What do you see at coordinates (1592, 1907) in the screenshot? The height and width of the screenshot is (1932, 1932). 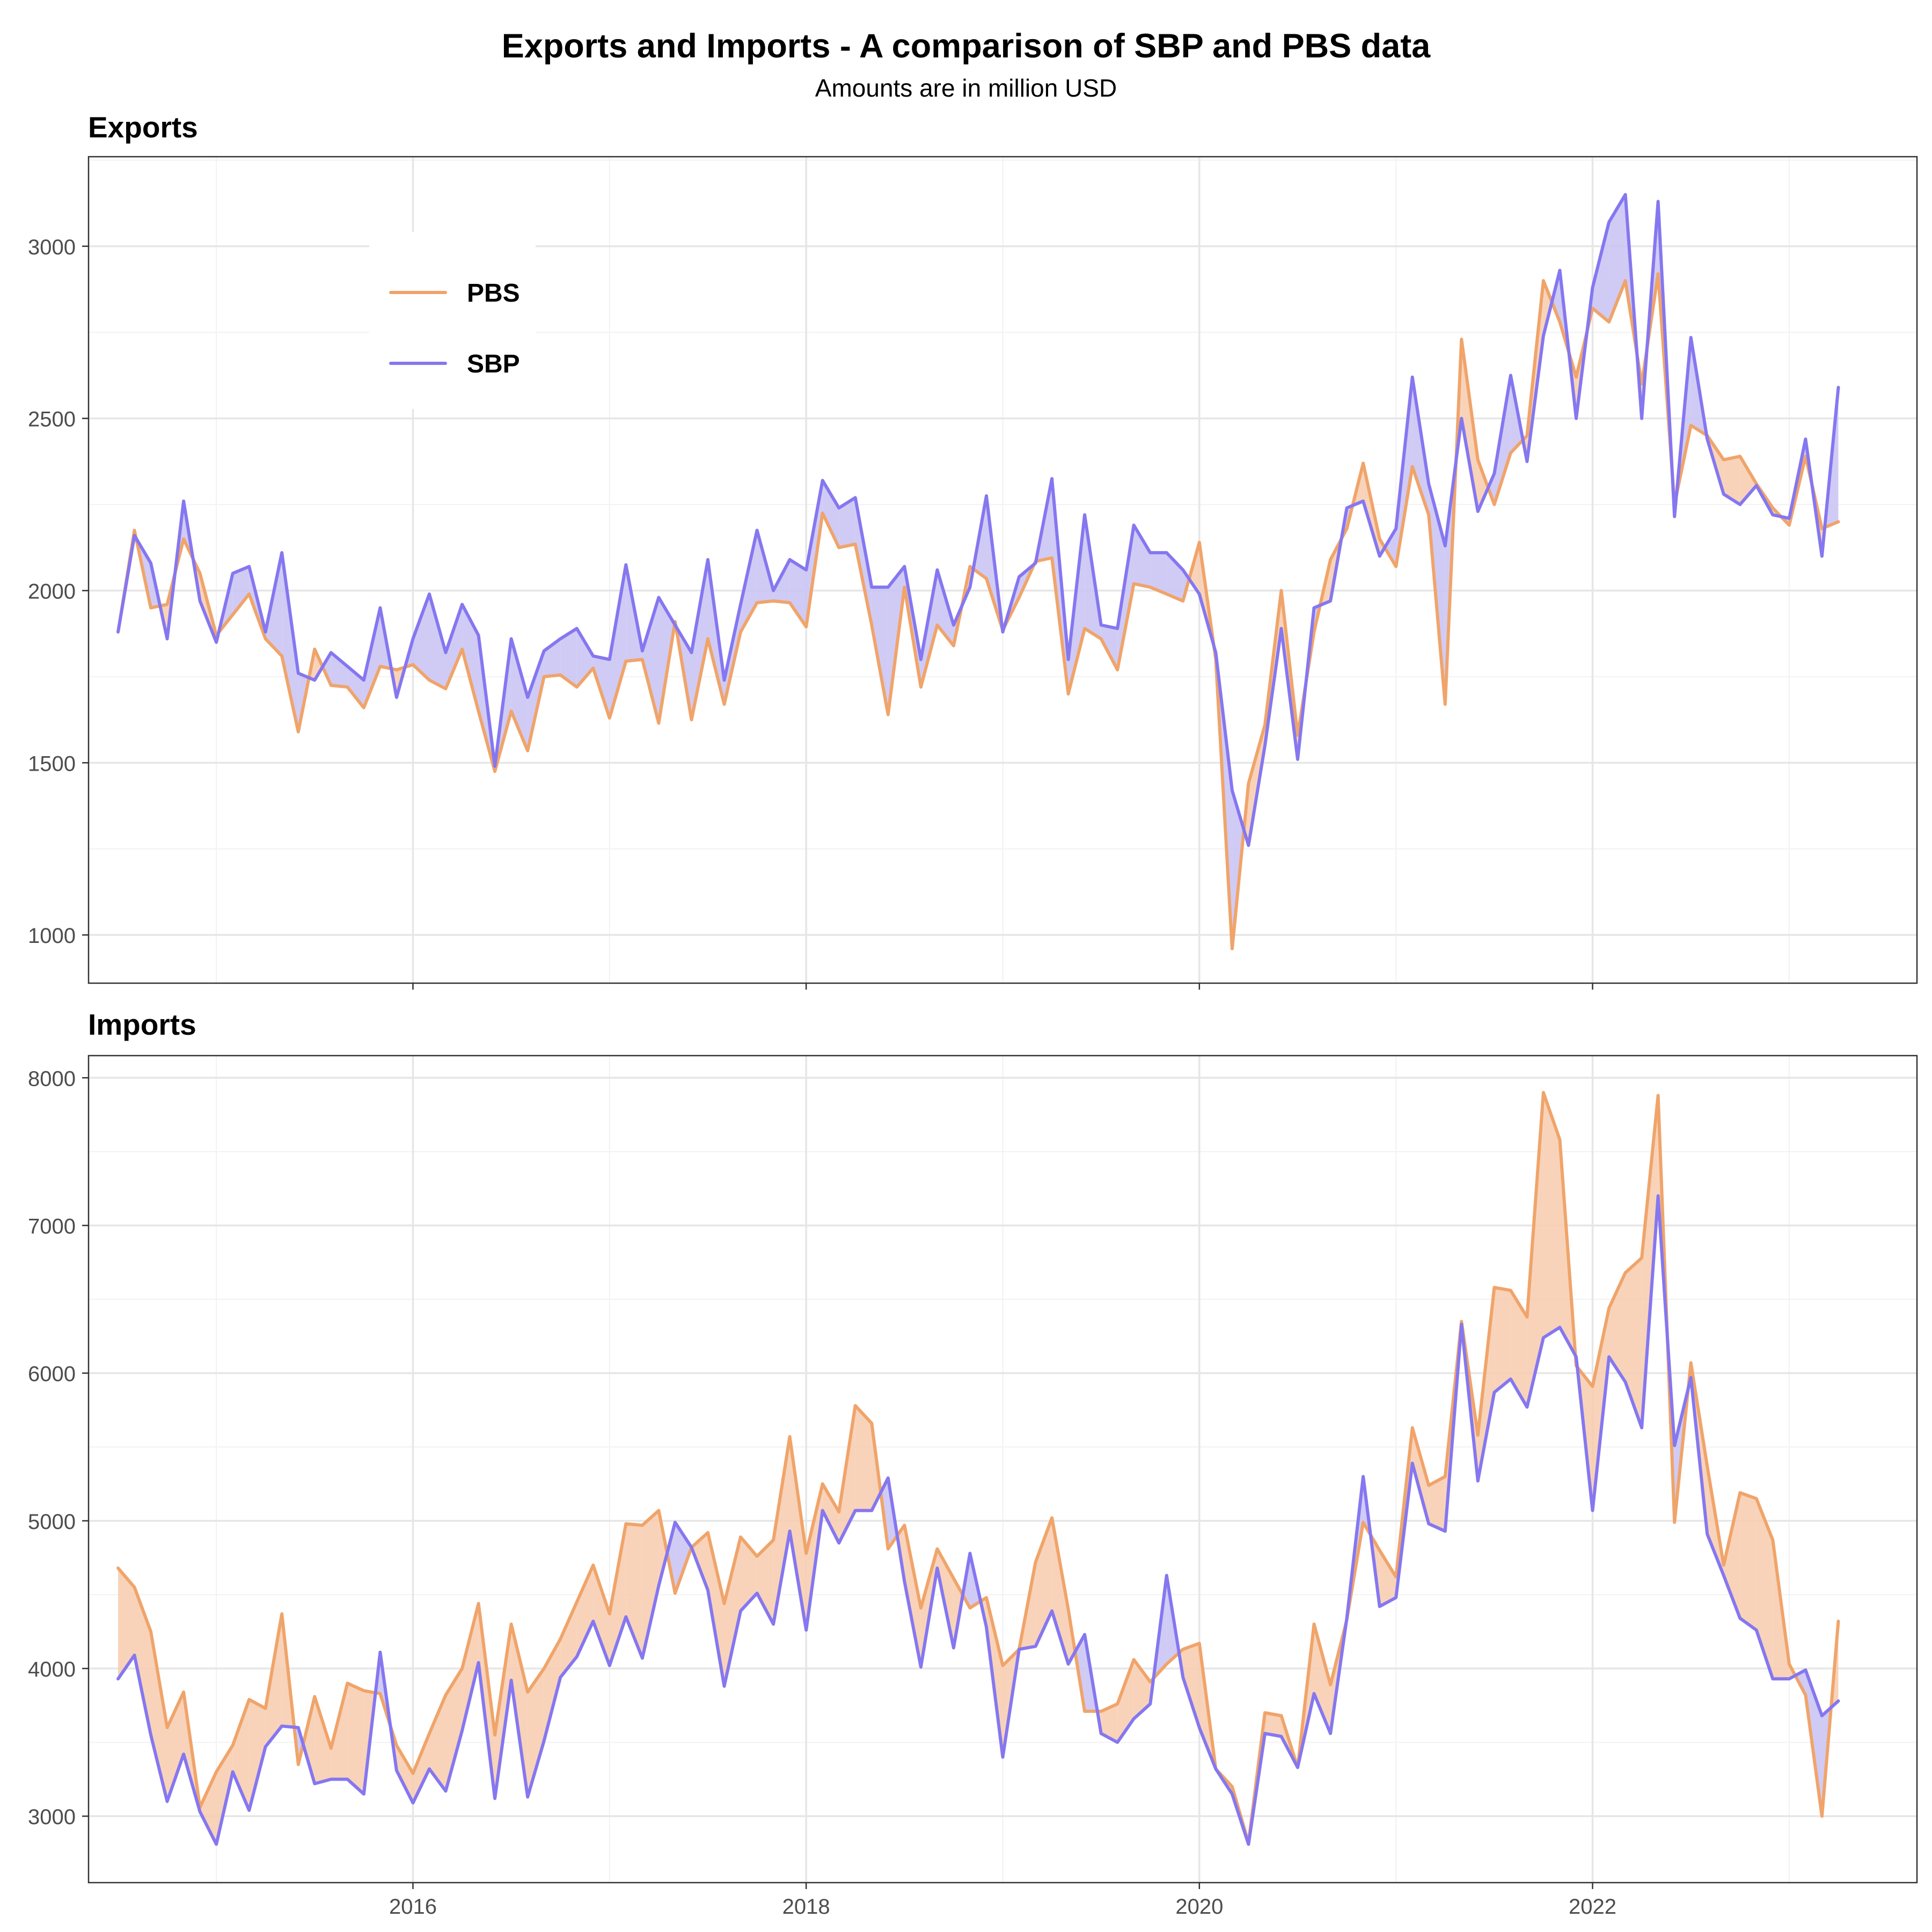 I see `x-tick-label: 2022` at bounding box center [1592, 1907].